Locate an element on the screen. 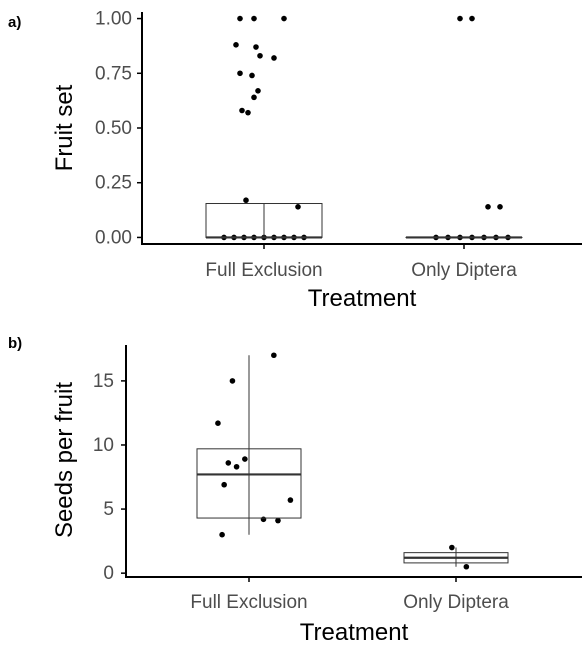 This screenshot has width=582, height=648. panel-a-label: a) is located at coordinates (14, 22).